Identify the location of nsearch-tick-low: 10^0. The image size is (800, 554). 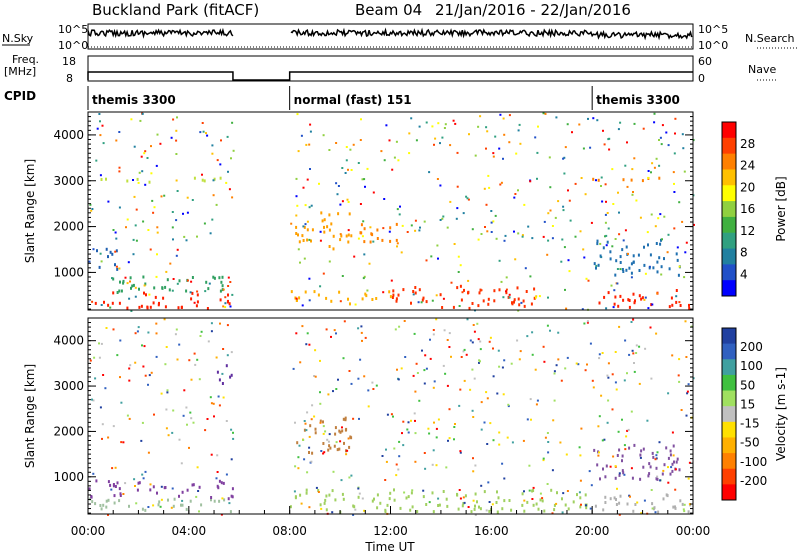
(713, 45).